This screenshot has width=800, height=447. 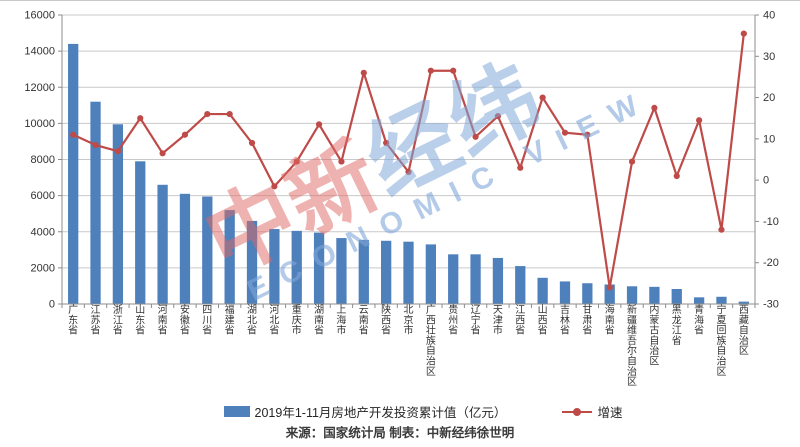 I want to click on legend-label-investment: 2019年1-11月房地产开发投资累计值（亿元）, so click(x=380, y=413).